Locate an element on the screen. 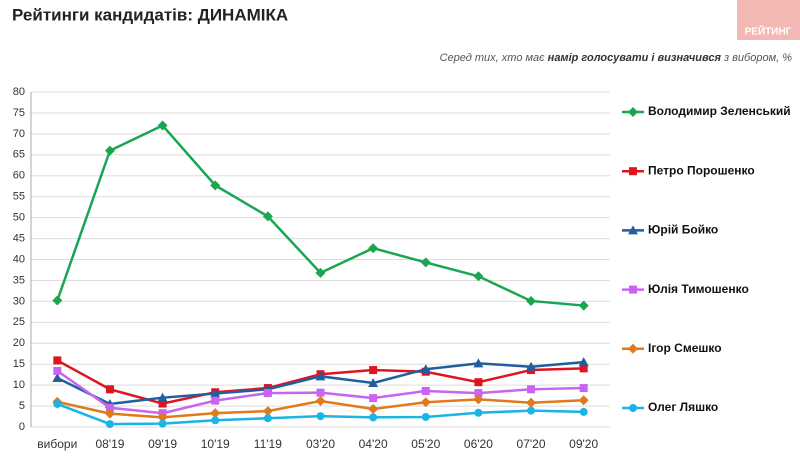 Image resolution: width=800 pixels, height=457 pixels. y-tick-label: 30 is located at coordinates (19, 301).